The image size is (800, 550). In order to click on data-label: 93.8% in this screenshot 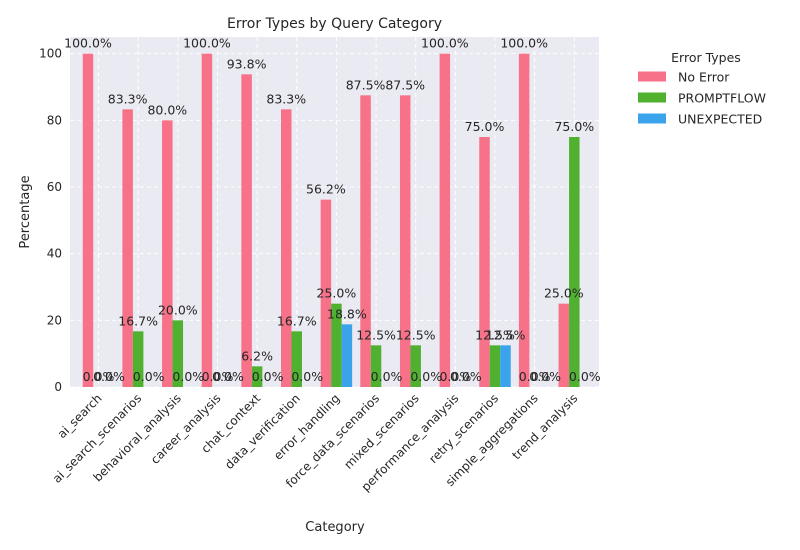, I will do `click(247, 63)`.